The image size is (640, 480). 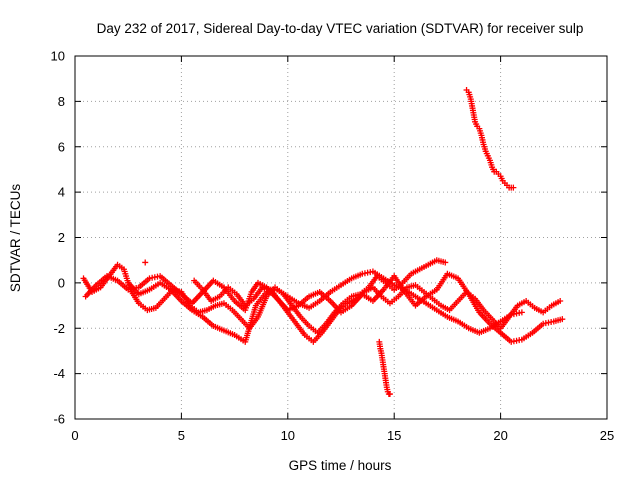 What do you see at coordinates (490, 139) in the screenshot?
I see `series-track-e` at bounding box center [490, 139].